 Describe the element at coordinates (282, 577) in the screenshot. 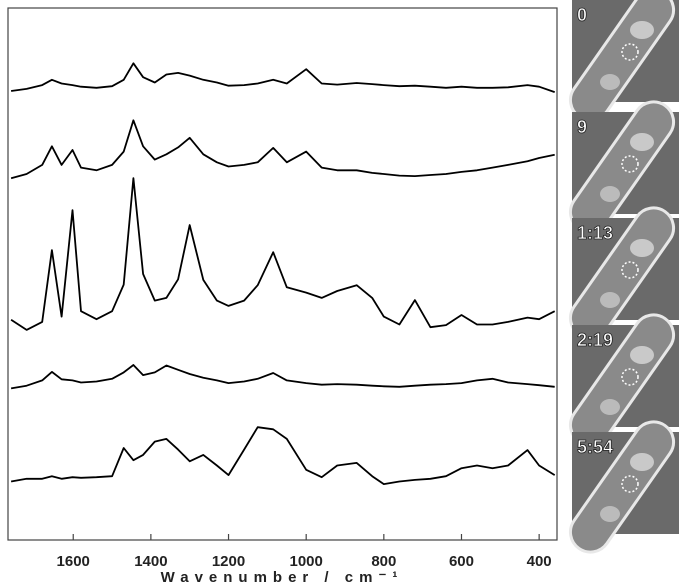

I see `x-axis-label: Wavenumber / cm⁻¹` at that location.